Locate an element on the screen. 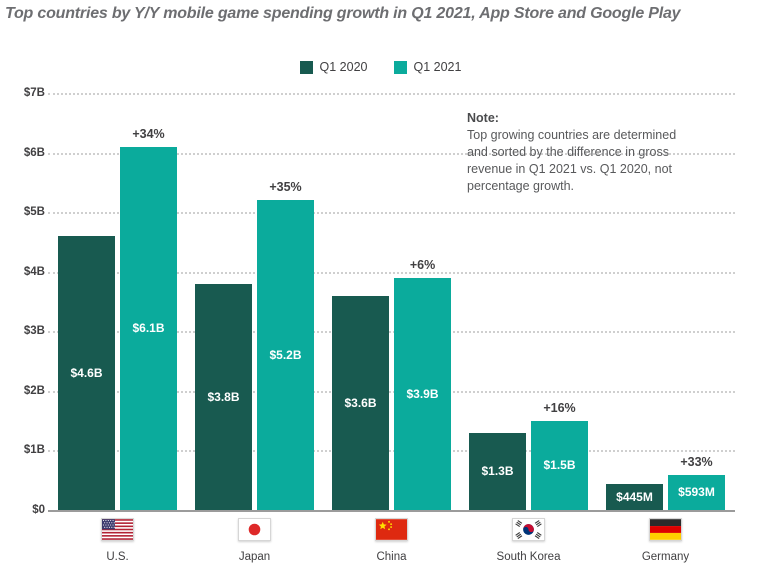 This screenshot has width=761, height=582. china-flag-icon is located at coordinates (391, 529).